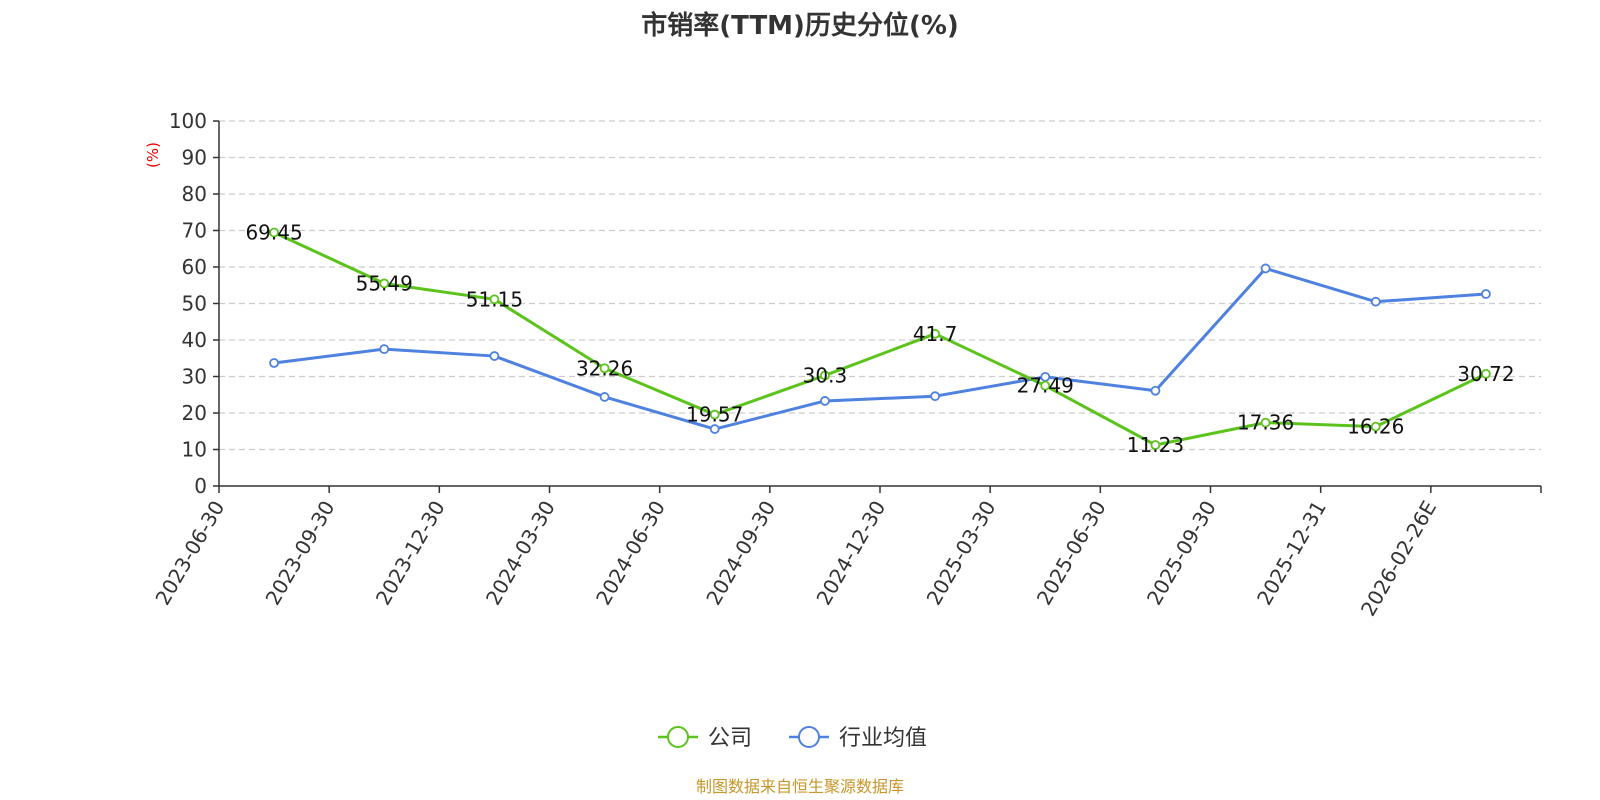 The image size is (1600, 800). Describe the element at coordinates (194, 450) in the screenshot. I see `y-tick-label: 10` at that location.